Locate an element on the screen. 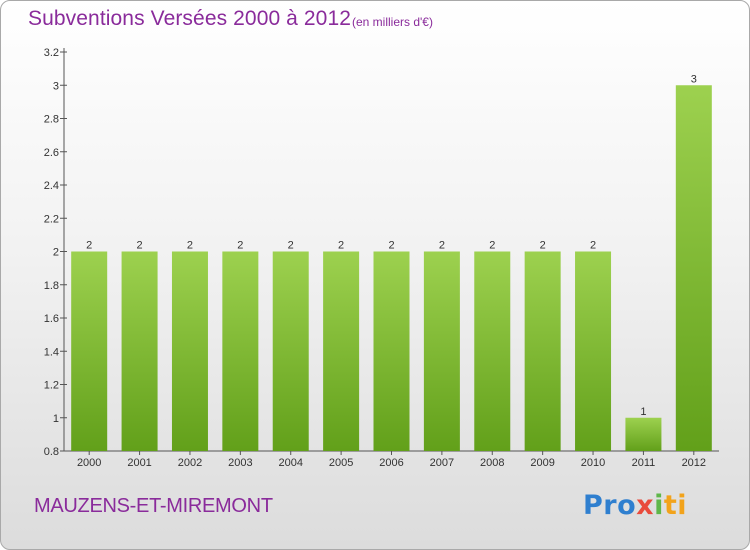 This screenshot has width=750, height=550. bar-2006 is located at coordinates (391, 351).